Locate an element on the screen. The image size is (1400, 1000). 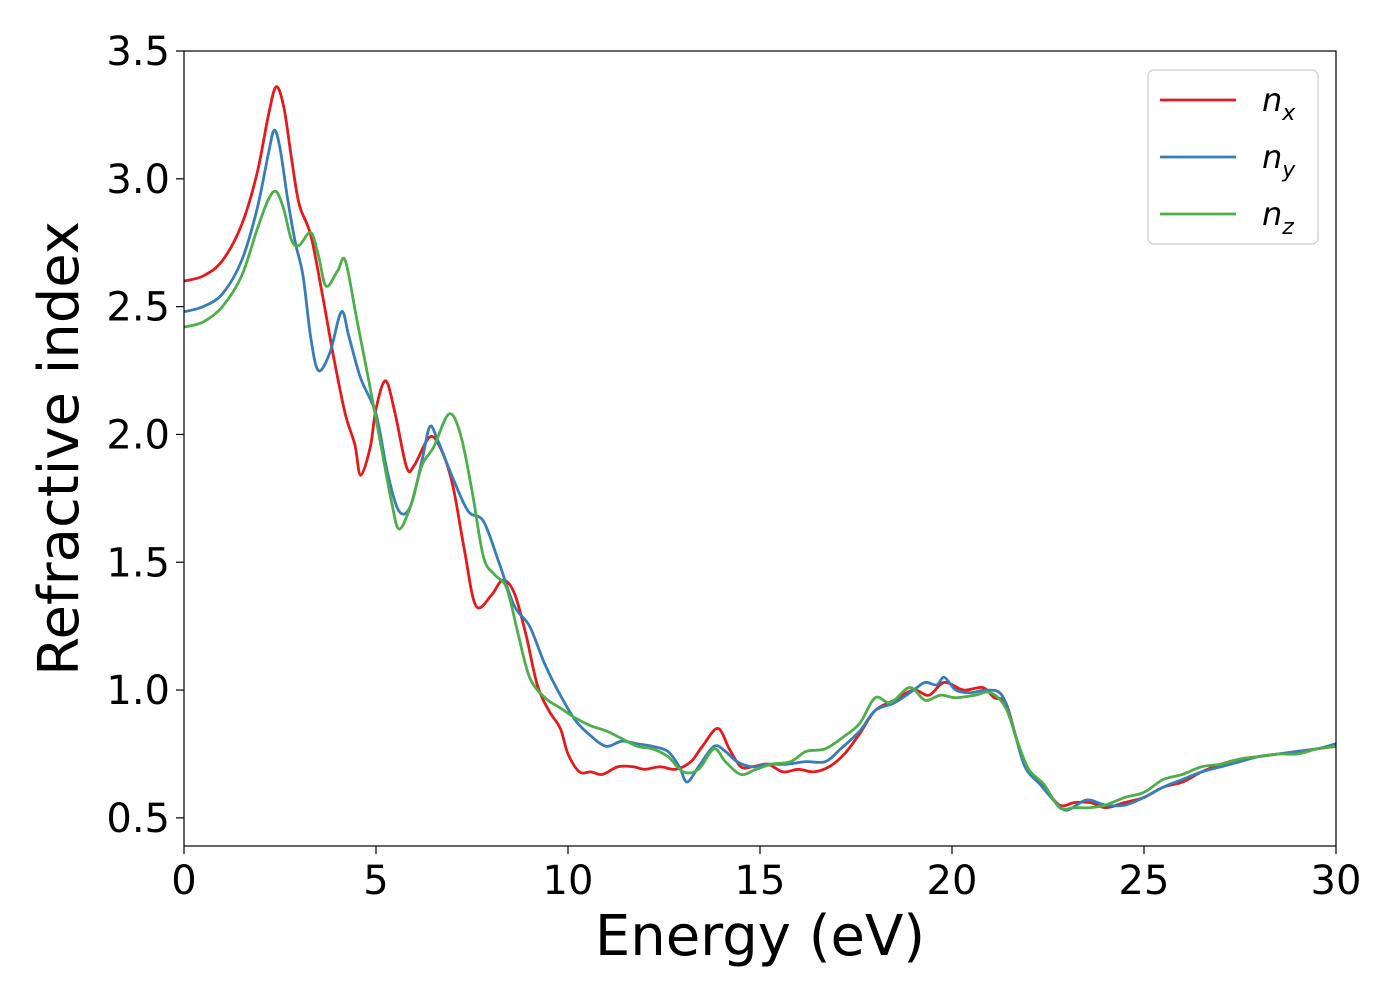
y-axis: 0.5 1.0 1.5 2.0 2.5 3.0 3.5 is located at coordinates (145, 435).